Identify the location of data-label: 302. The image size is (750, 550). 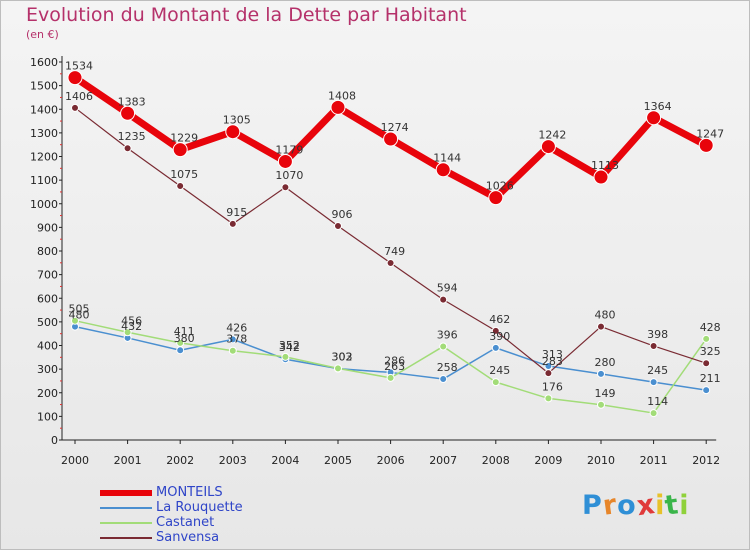
(342, 357).